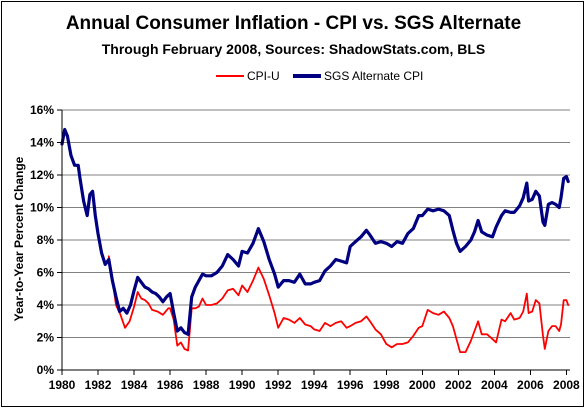 The image size is (587, 410). What do you see at coordinates (263, 76) in the screenshot?
I see `legend-label-cpi-u: CPI-U` at bounding box center [263, 76].